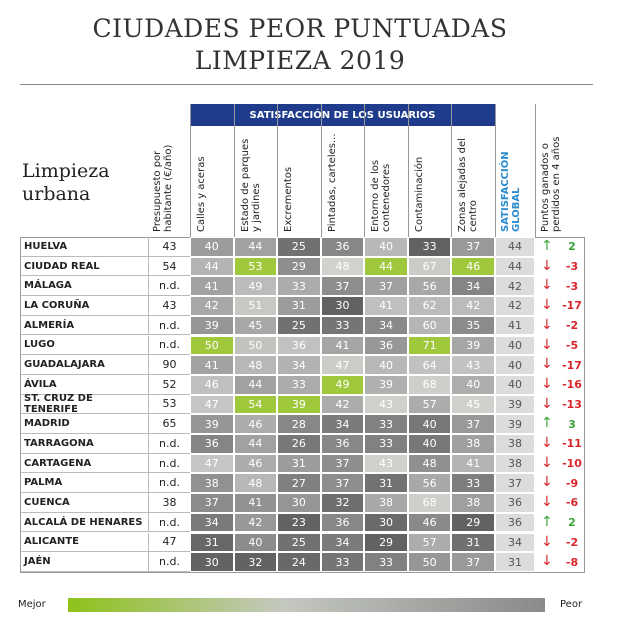  What do you see at coordinates (84, 267) in the screenshot?
I see `row-name: CIUDAD REAL` at bounding box center [84, 267].